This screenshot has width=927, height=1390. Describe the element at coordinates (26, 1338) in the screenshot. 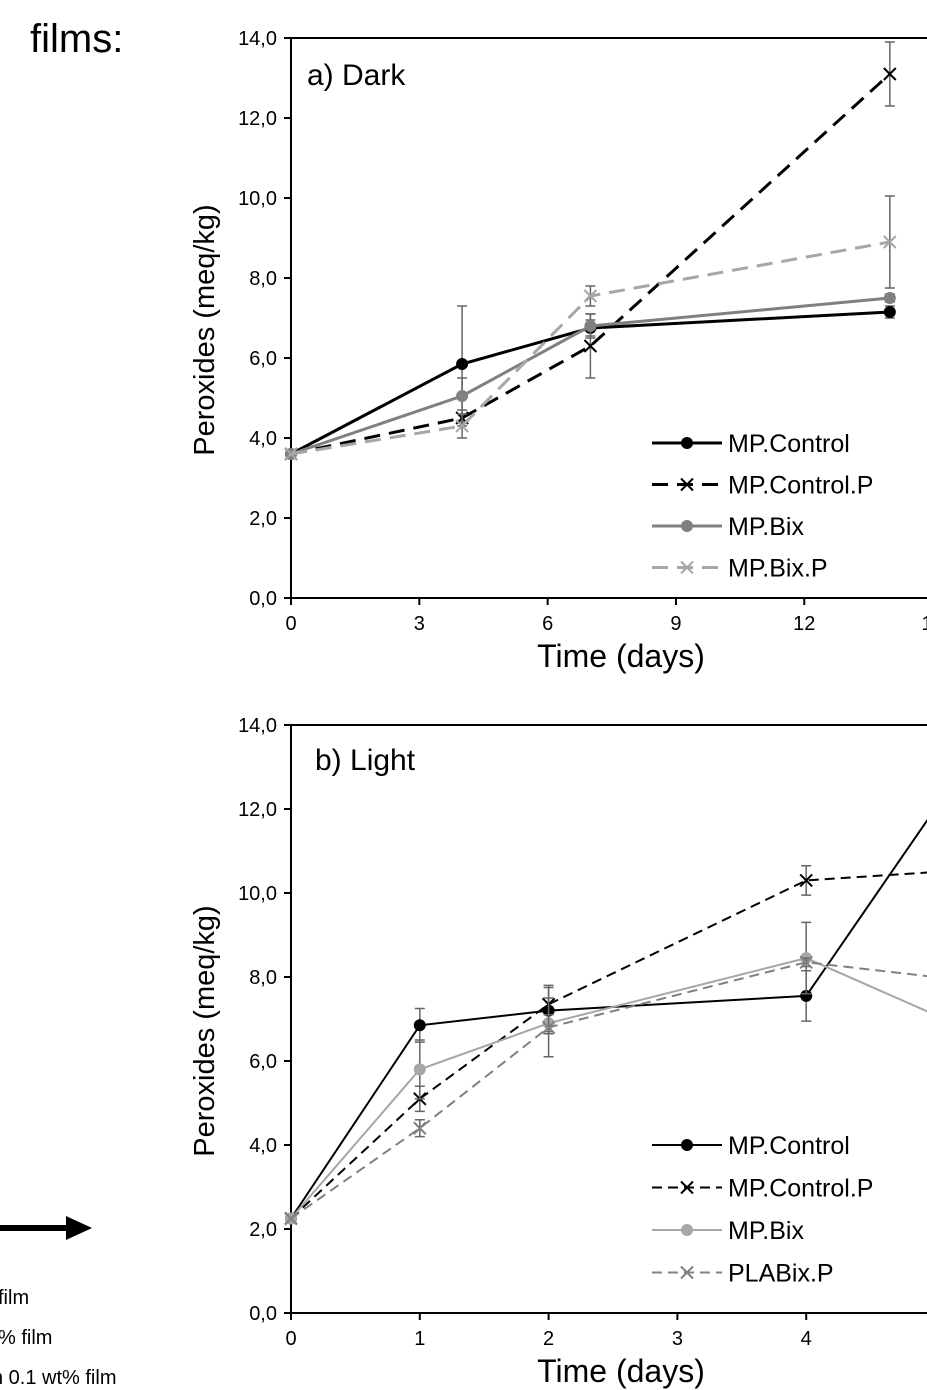

I see `note: % film` at that location.